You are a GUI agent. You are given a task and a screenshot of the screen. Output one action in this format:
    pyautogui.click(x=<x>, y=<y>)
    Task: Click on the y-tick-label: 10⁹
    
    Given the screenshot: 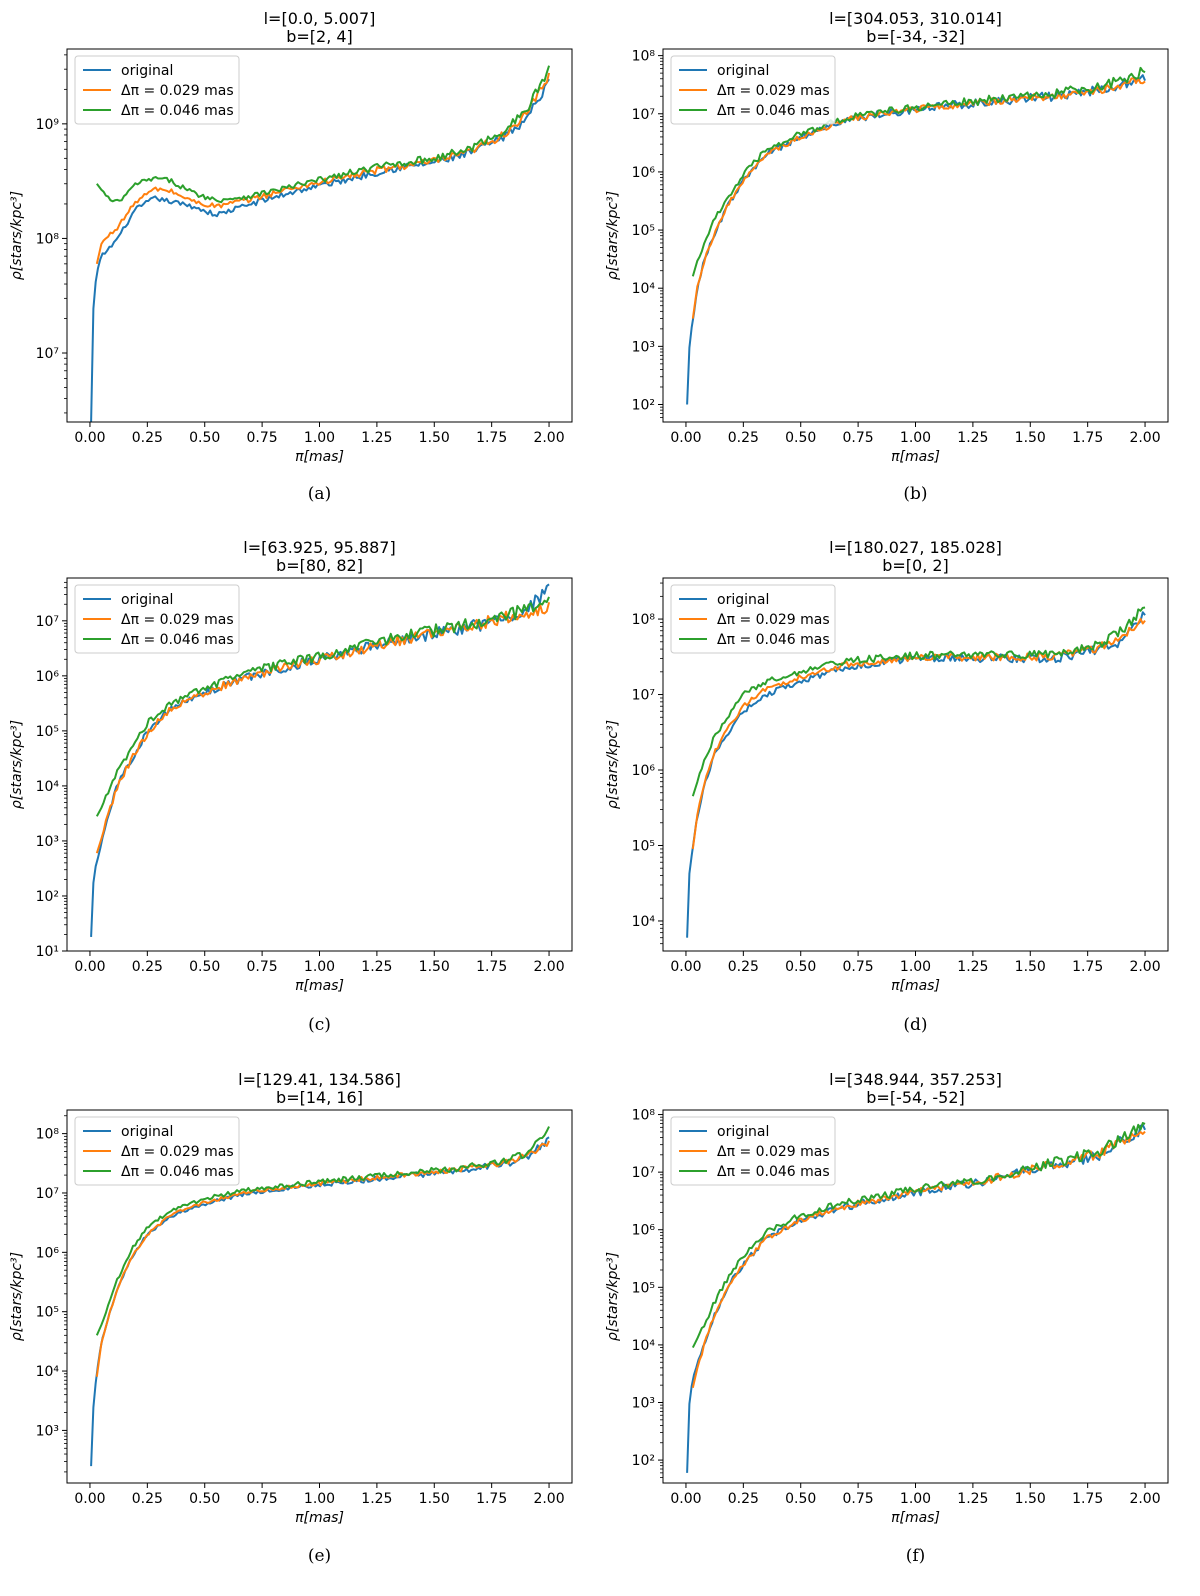 What is the action you would take?
    pyautogui.click(x=48, y=125)
    